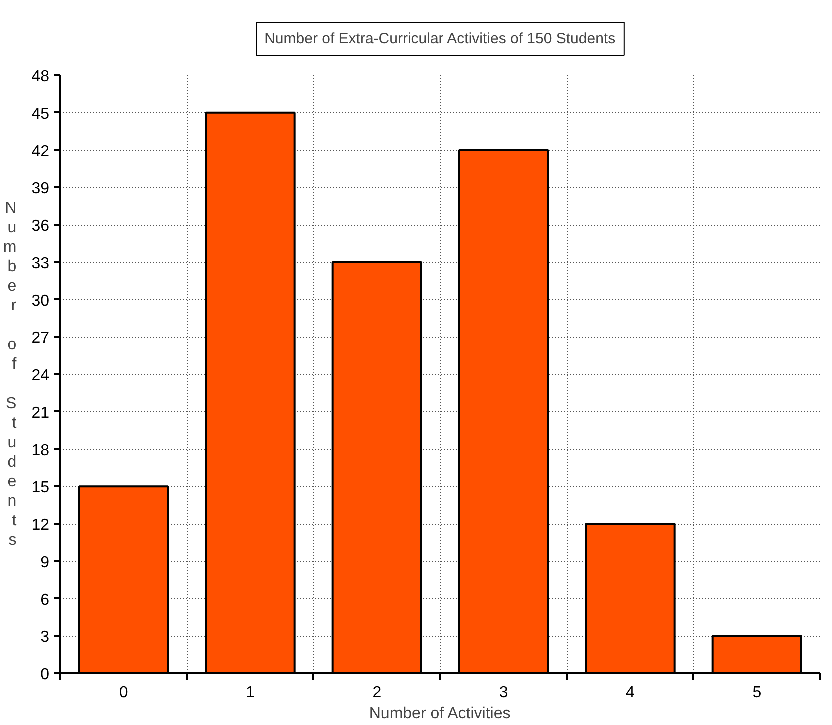 This screenshot has width=832, height=725. What do you see at coordinates (41, 339) in the screenshot?
I see `y-tick-label: 27` at bounding box center [41, 339].